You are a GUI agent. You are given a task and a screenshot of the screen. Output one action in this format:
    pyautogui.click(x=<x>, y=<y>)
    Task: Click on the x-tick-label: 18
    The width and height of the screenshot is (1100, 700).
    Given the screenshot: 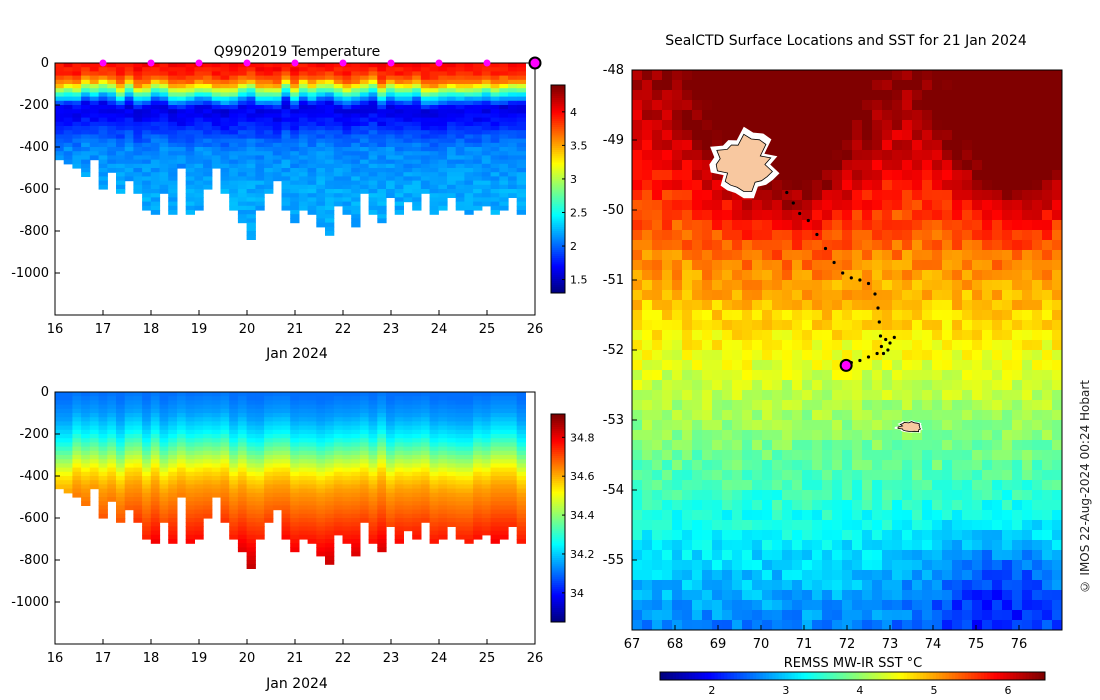 What is the action you would take?
    pyautogui.click(x=151, y=329)
    